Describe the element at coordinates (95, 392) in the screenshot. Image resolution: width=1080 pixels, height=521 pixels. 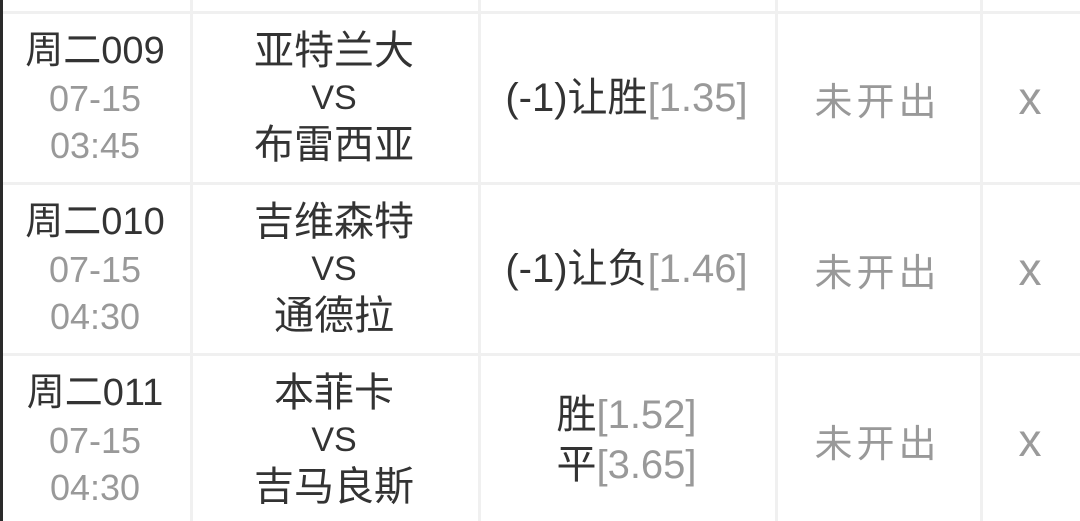
I see `match-id: 周二011` at that location.